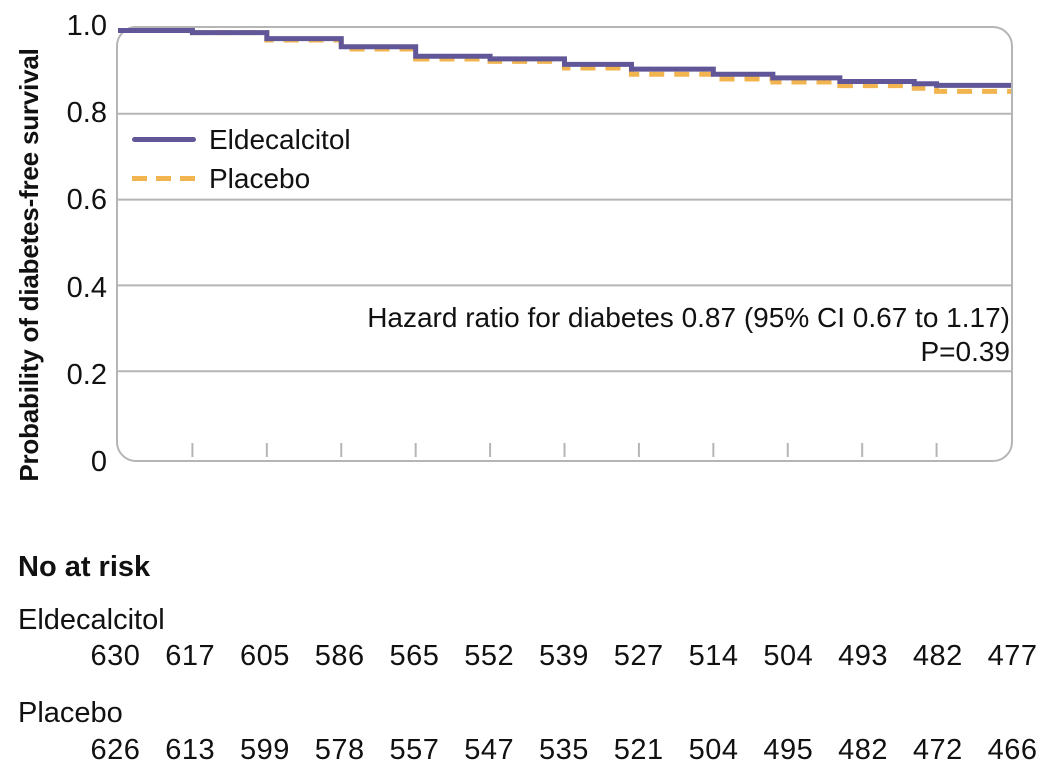 This screenshot has width=1054, height=782. Describe the element at coordinates (339, 750) in the screenshot. I see `risk-count: 578` at that location.